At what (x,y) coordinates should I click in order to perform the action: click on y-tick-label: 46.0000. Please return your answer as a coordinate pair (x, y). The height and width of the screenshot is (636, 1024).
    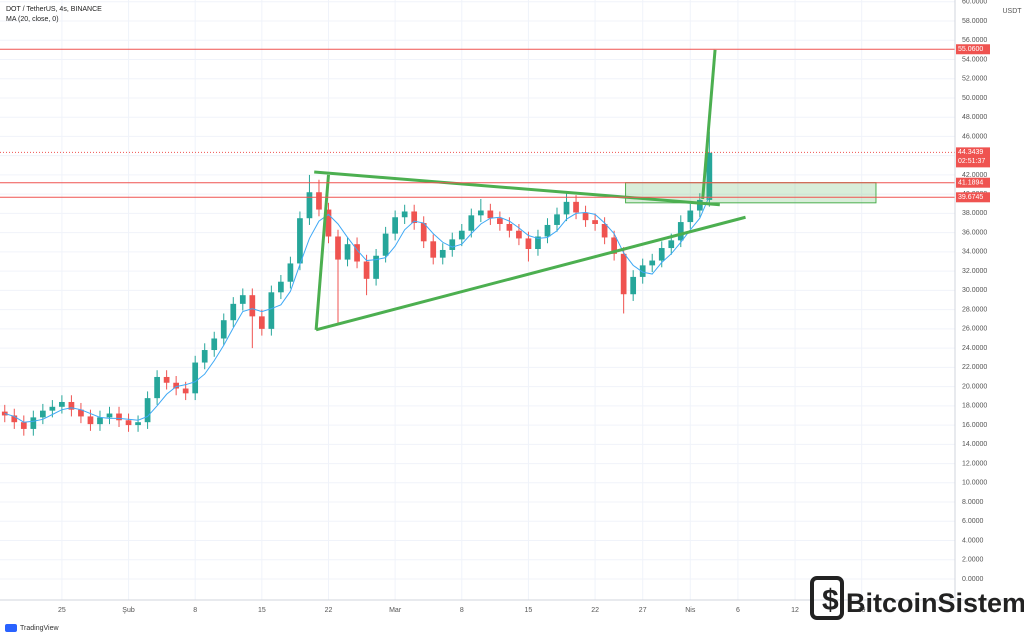
    Looking at the image, I should click on (974, 136).